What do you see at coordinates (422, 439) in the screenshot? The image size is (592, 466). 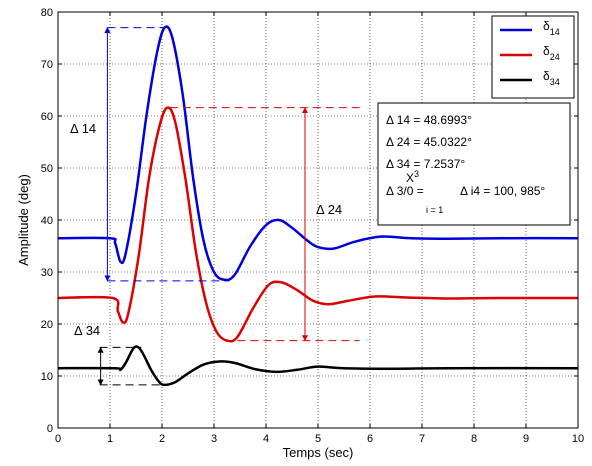 I see `x-tick-label: 7` at bounding box center [422, 439].